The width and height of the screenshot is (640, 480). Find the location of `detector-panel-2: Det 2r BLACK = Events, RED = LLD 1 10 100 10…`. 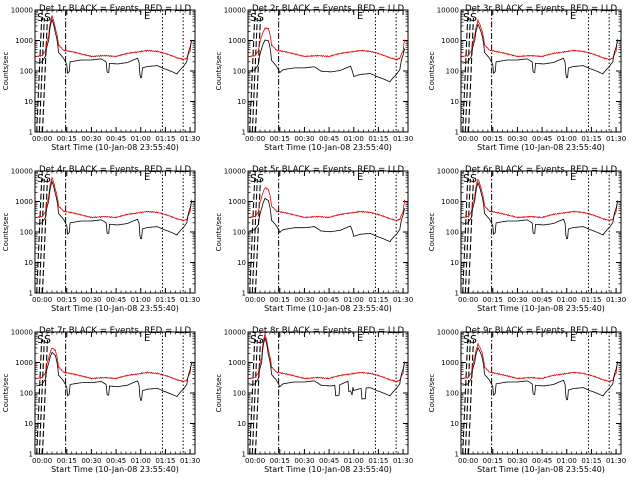

detector-panel-2: Det 2r BLACK = Events, RED = LLD 1 10 100 10… is located at coordinates (314, 78).